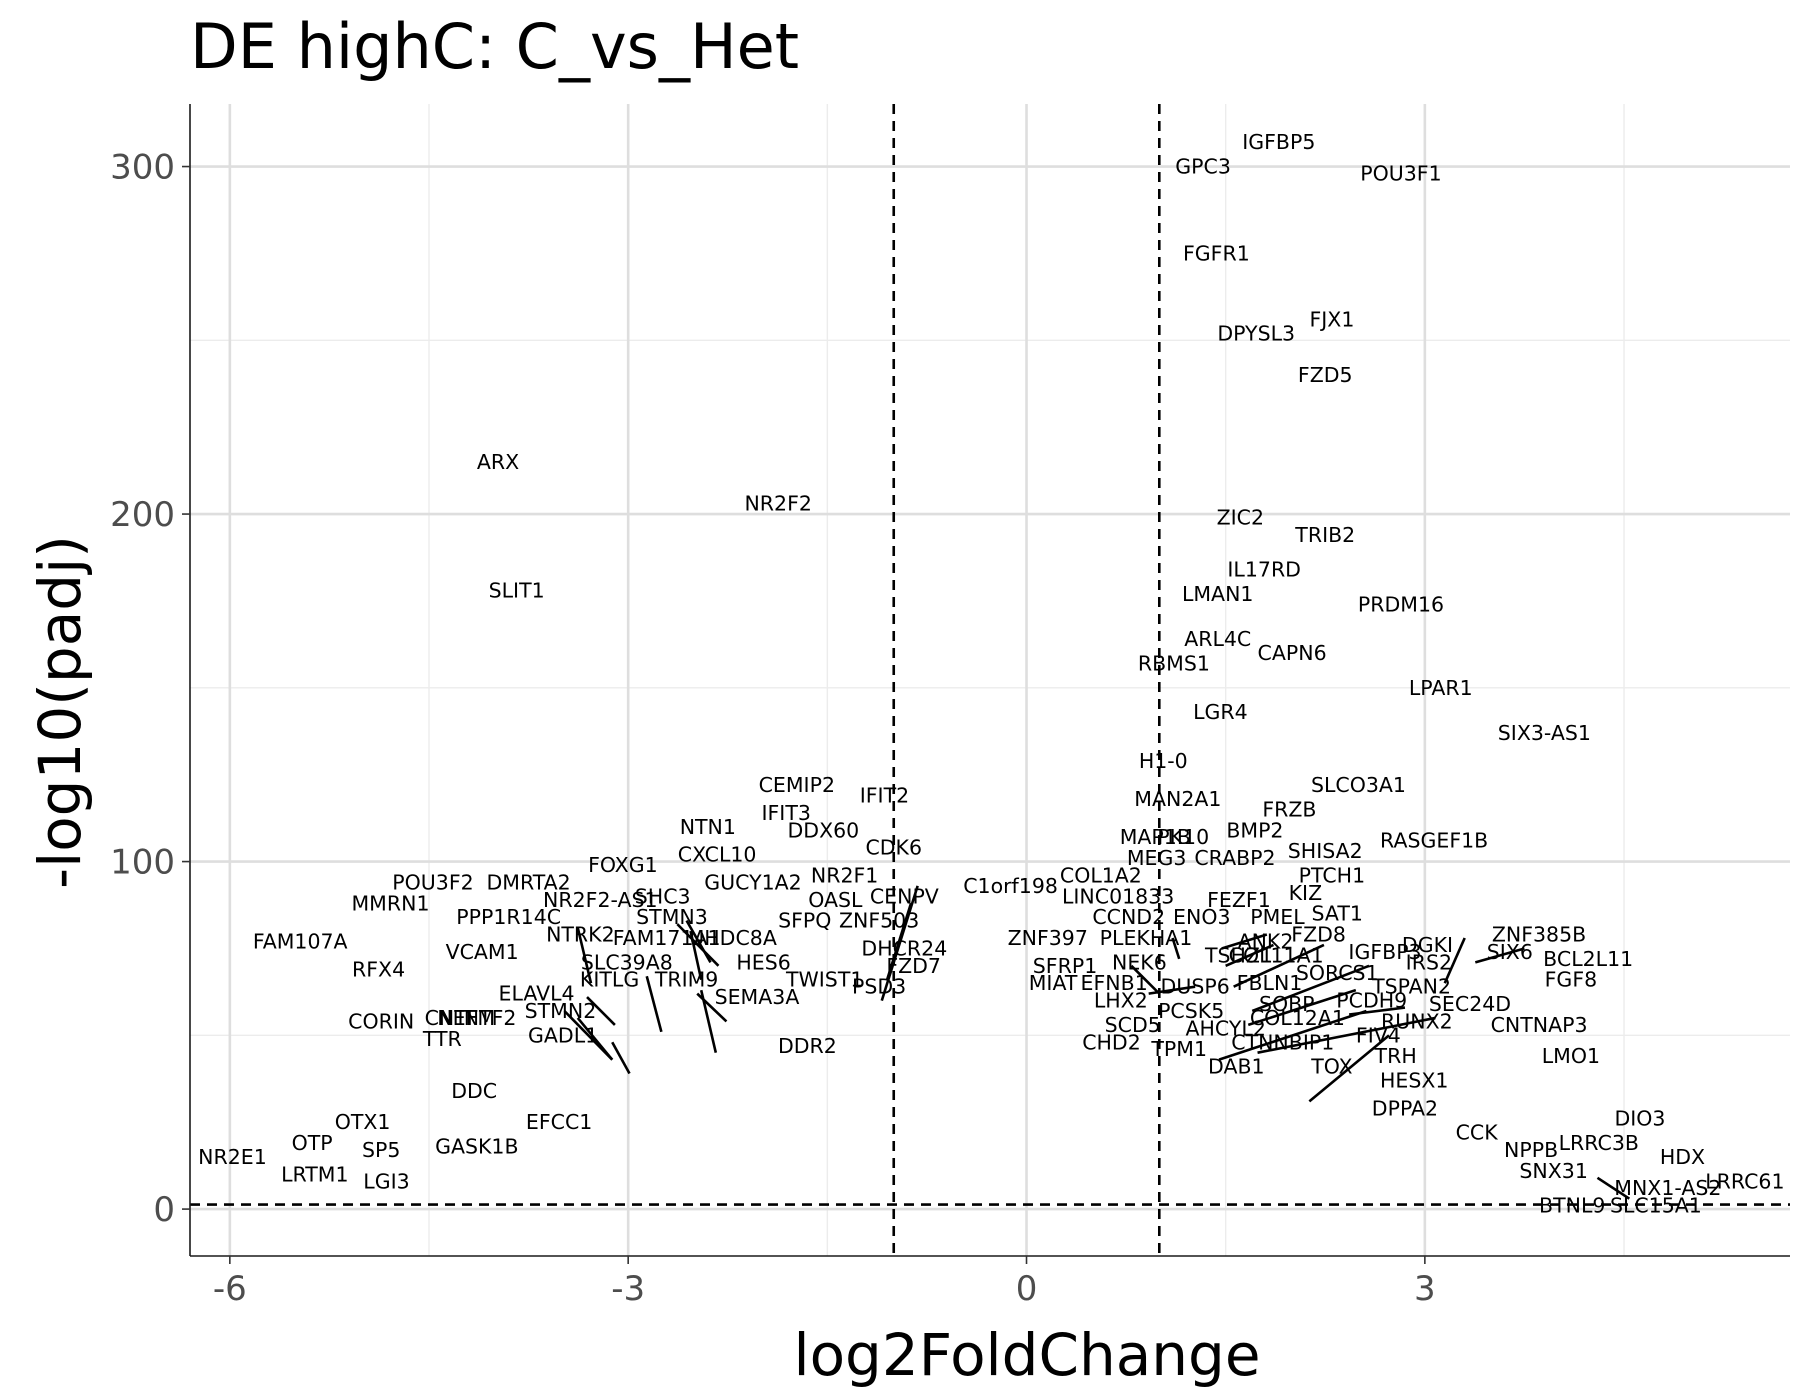 The height and width of the screenshot is (1400, 1800). What do you see at coordinates (623, 865) in the screenshot?
I see `gene-label: FOXG1` at bounding box center [623, 865].